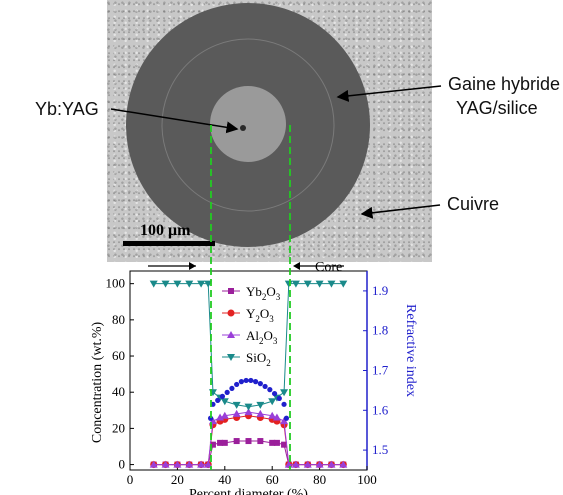 Image resolution: width=563 pixels, height=495 pixels. I want to click on legend-label-Y2O3: Y2O3, so click(260, 315).